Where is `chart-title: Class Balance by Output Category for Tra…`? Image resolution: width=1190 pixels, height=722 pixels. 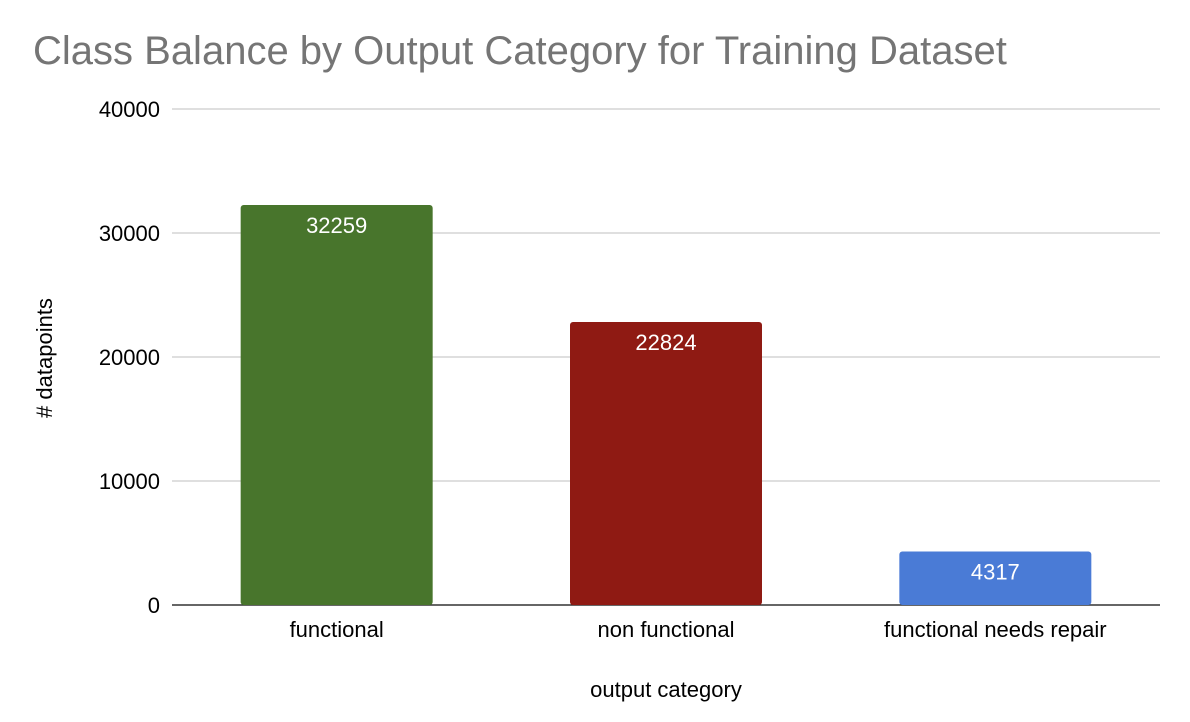 chart-title: Class Balance by Output Category for Tra… is located at coordinates (520, 51).